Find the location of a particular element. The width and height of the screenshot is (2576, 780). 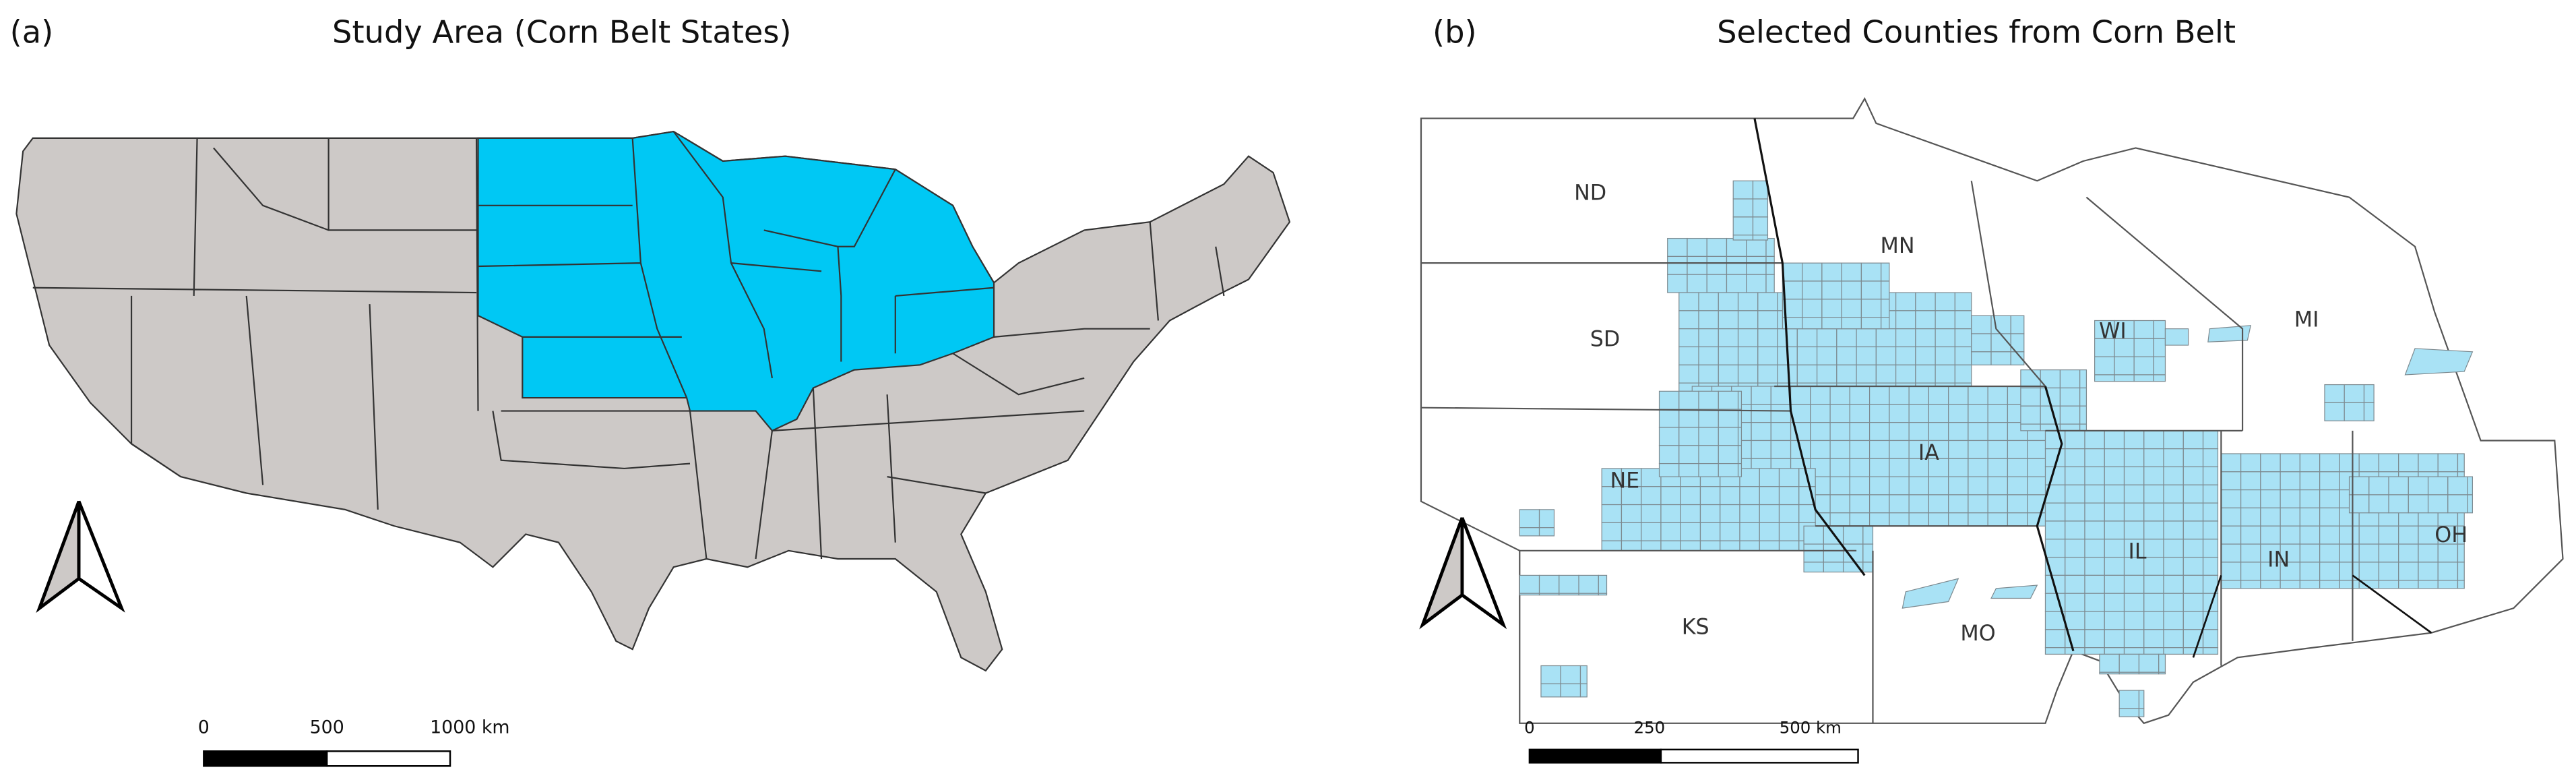

state-label: MN is located at coordinates (1898, 246).